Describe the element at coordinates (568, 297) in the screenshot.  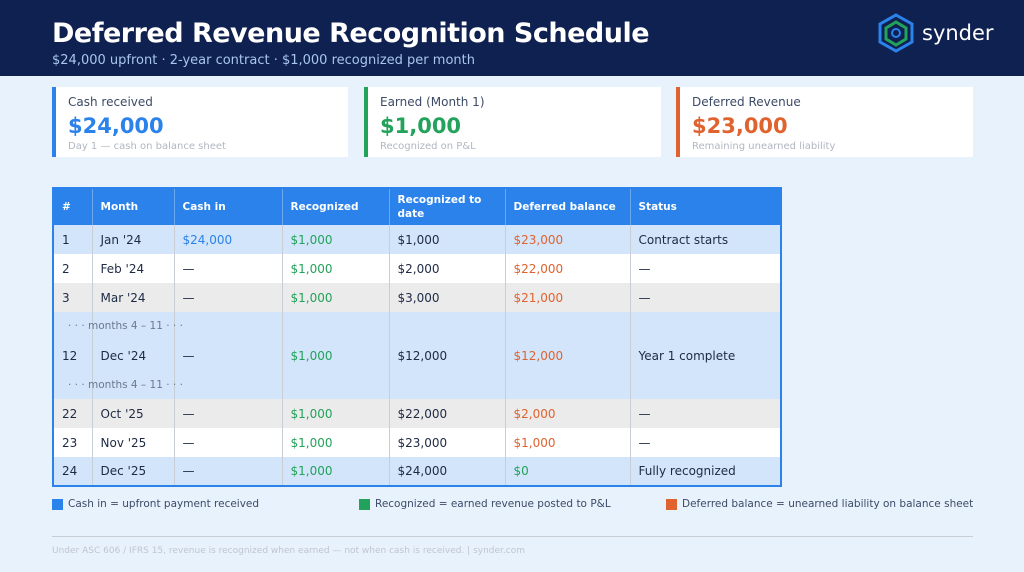
I see `cell-deferred-balance: $21,000` at that location.